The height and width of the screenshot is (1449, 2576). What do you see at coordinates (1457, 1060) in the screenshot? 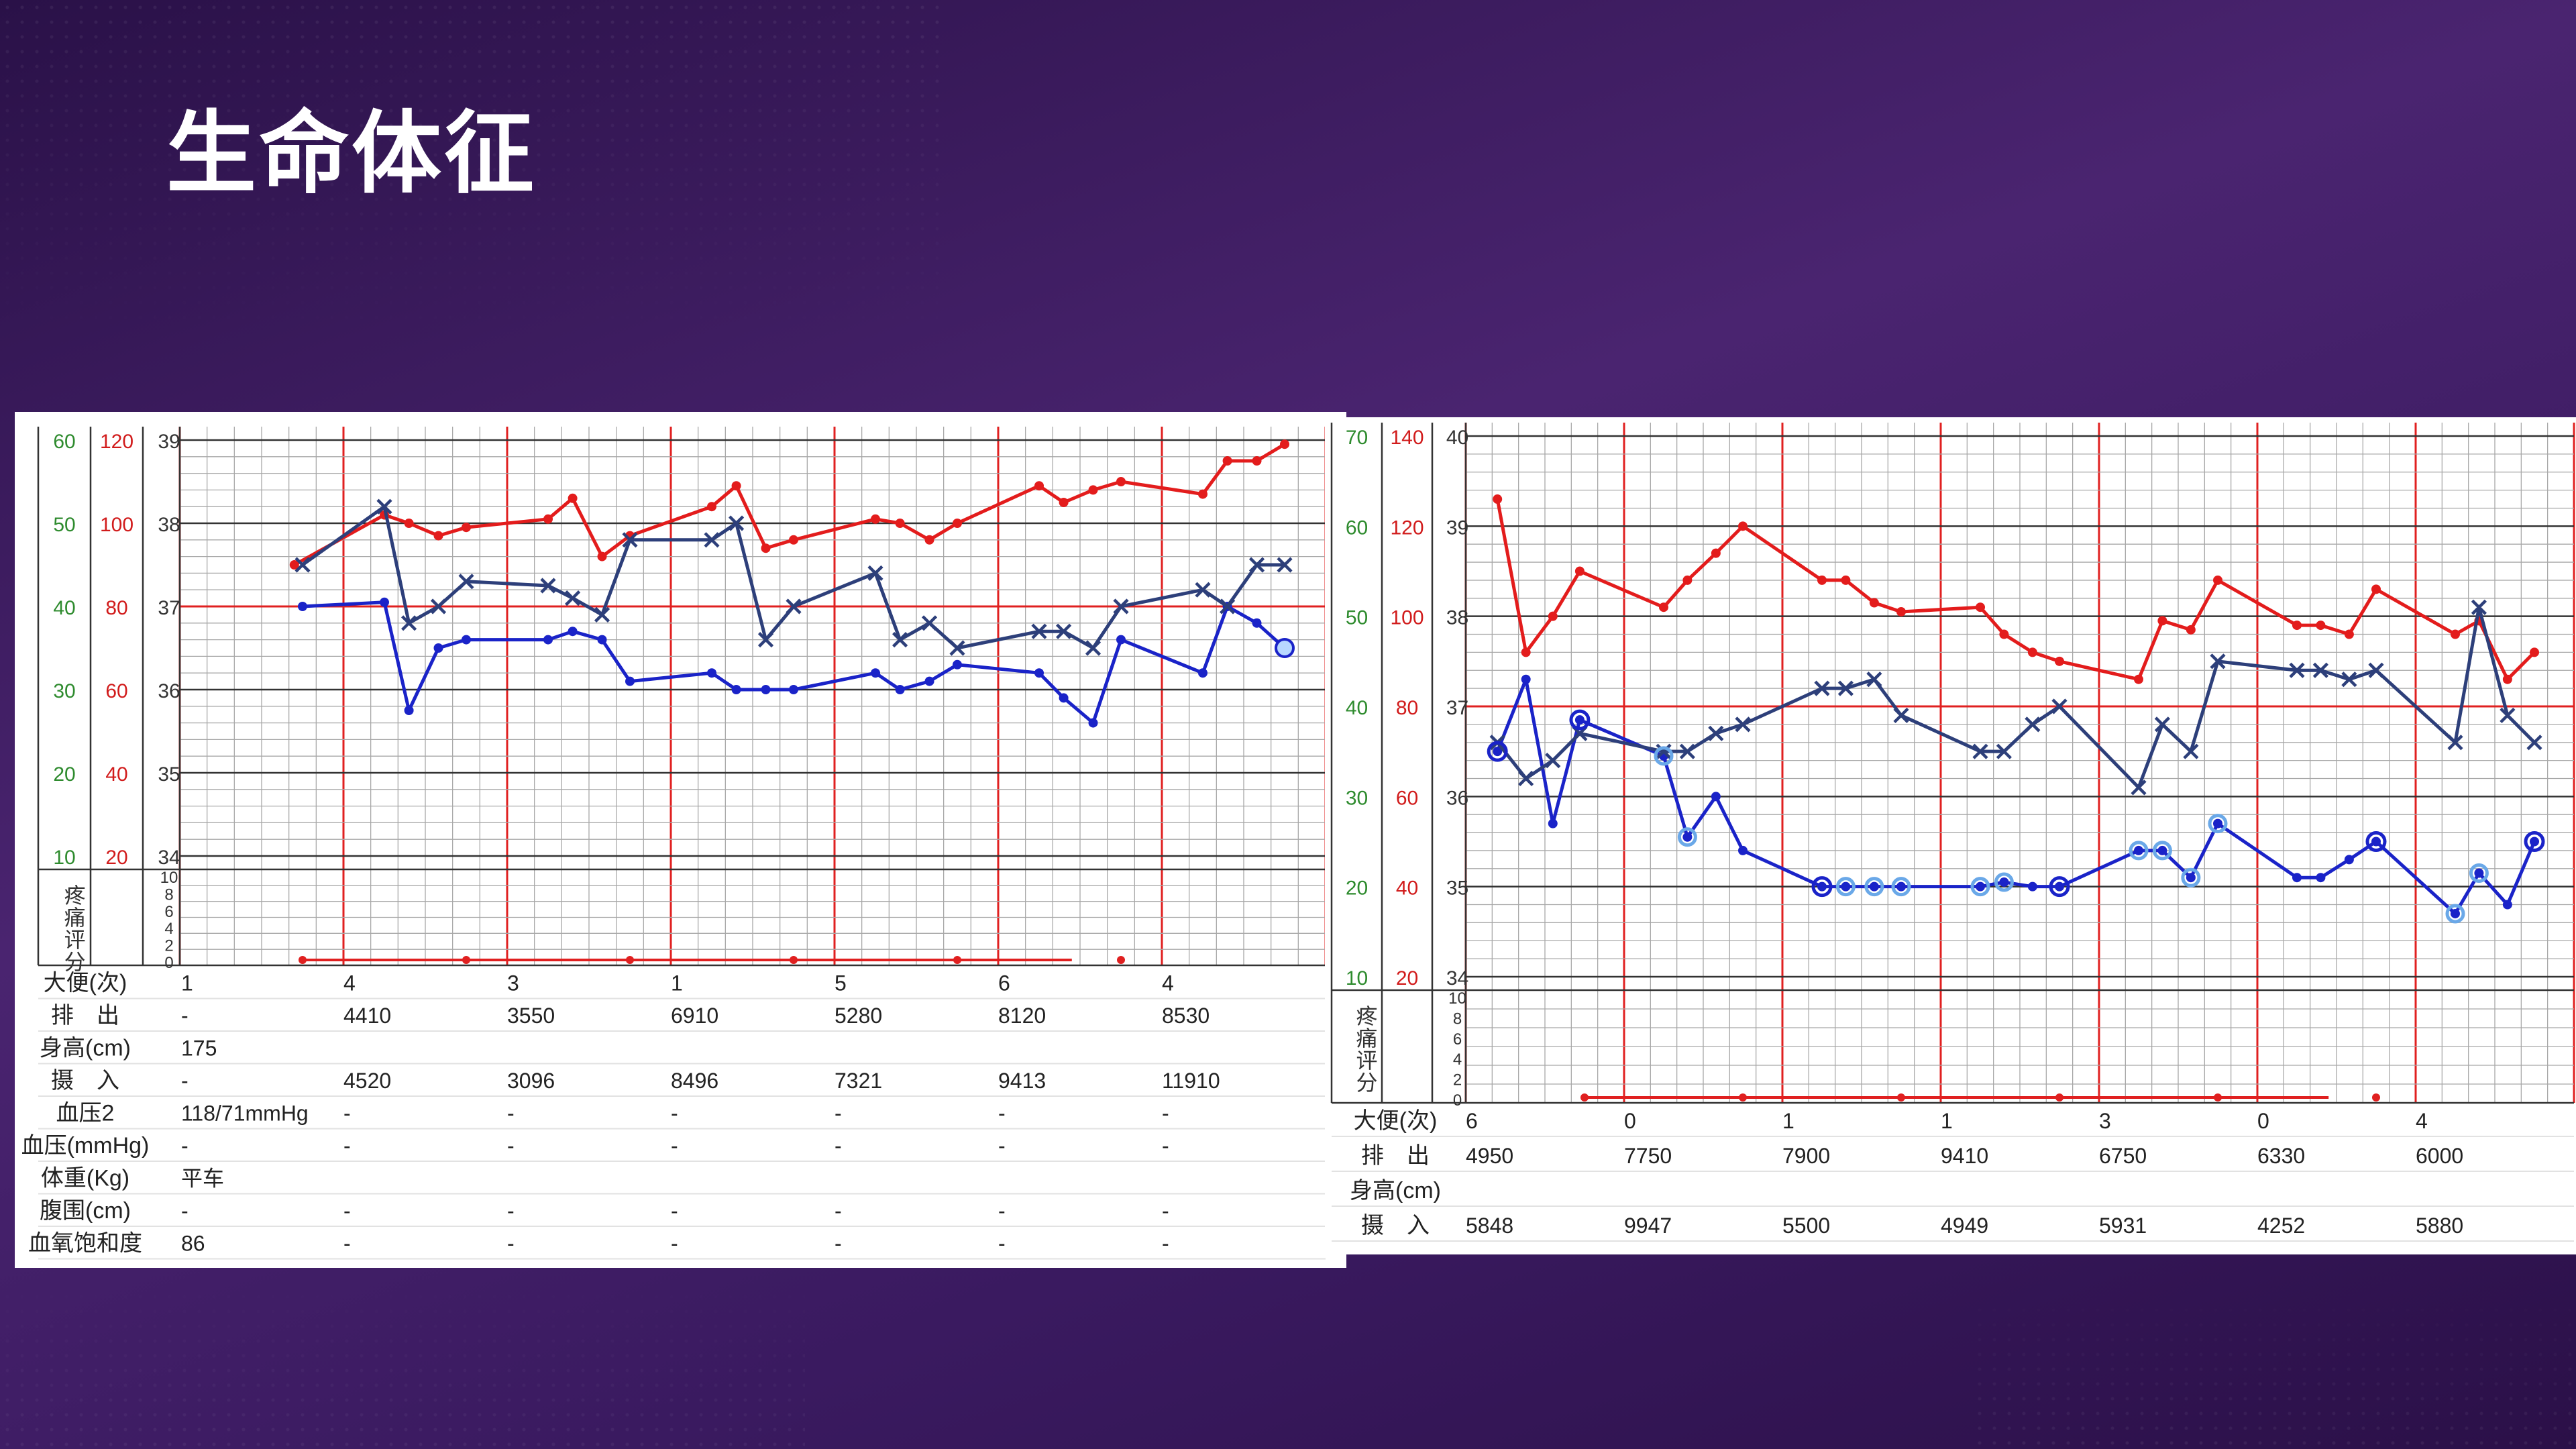
I see `pain-tick: 4` at bounding box center [1457, 1060].